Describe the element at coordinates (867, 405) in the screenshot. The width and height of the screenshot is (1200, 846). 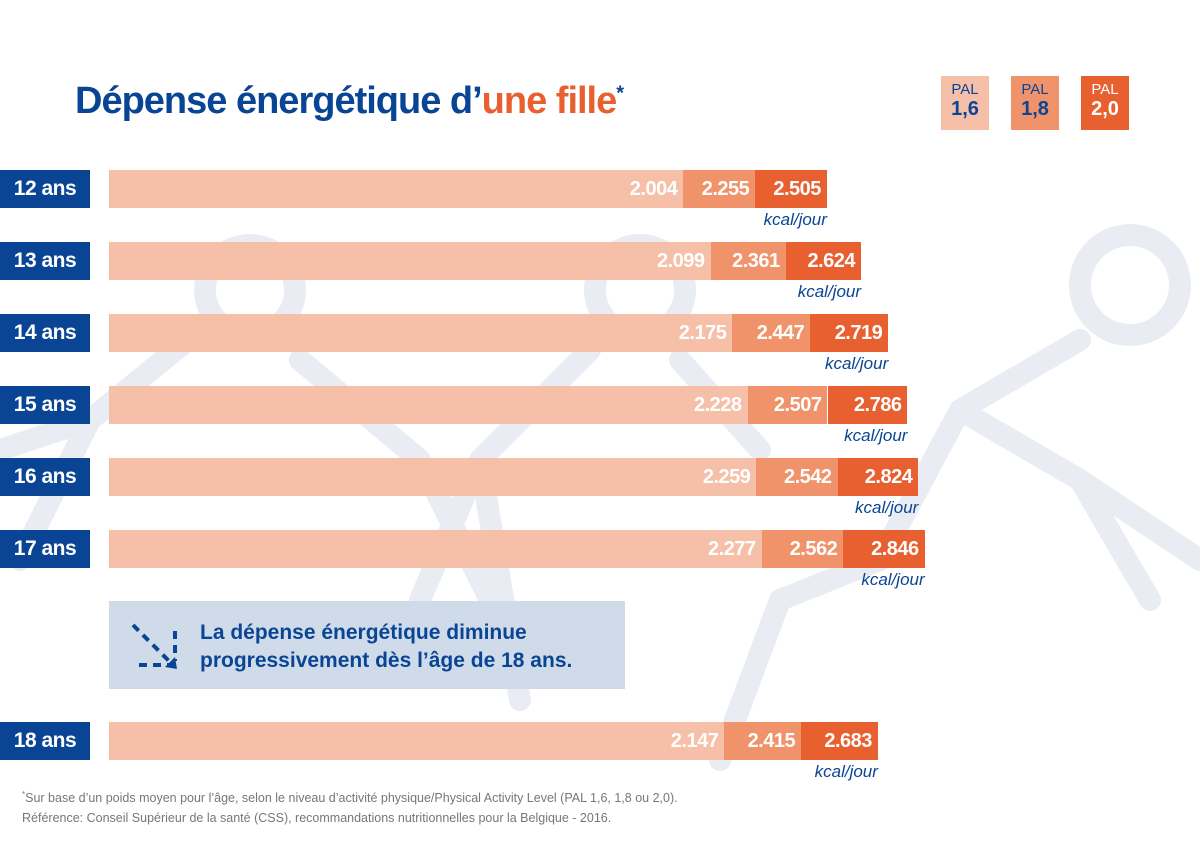
I see `bar-segment-pal-2: 2.786` at that location.